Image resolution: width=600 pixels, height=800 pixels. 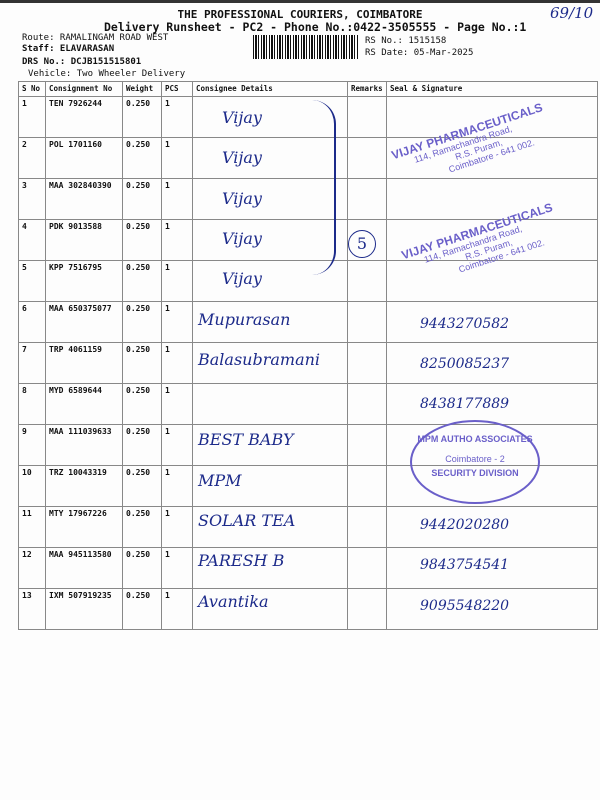 I want to click on table-row: 2 POL 1701160 0.250 1, so click(x=308, y=158).